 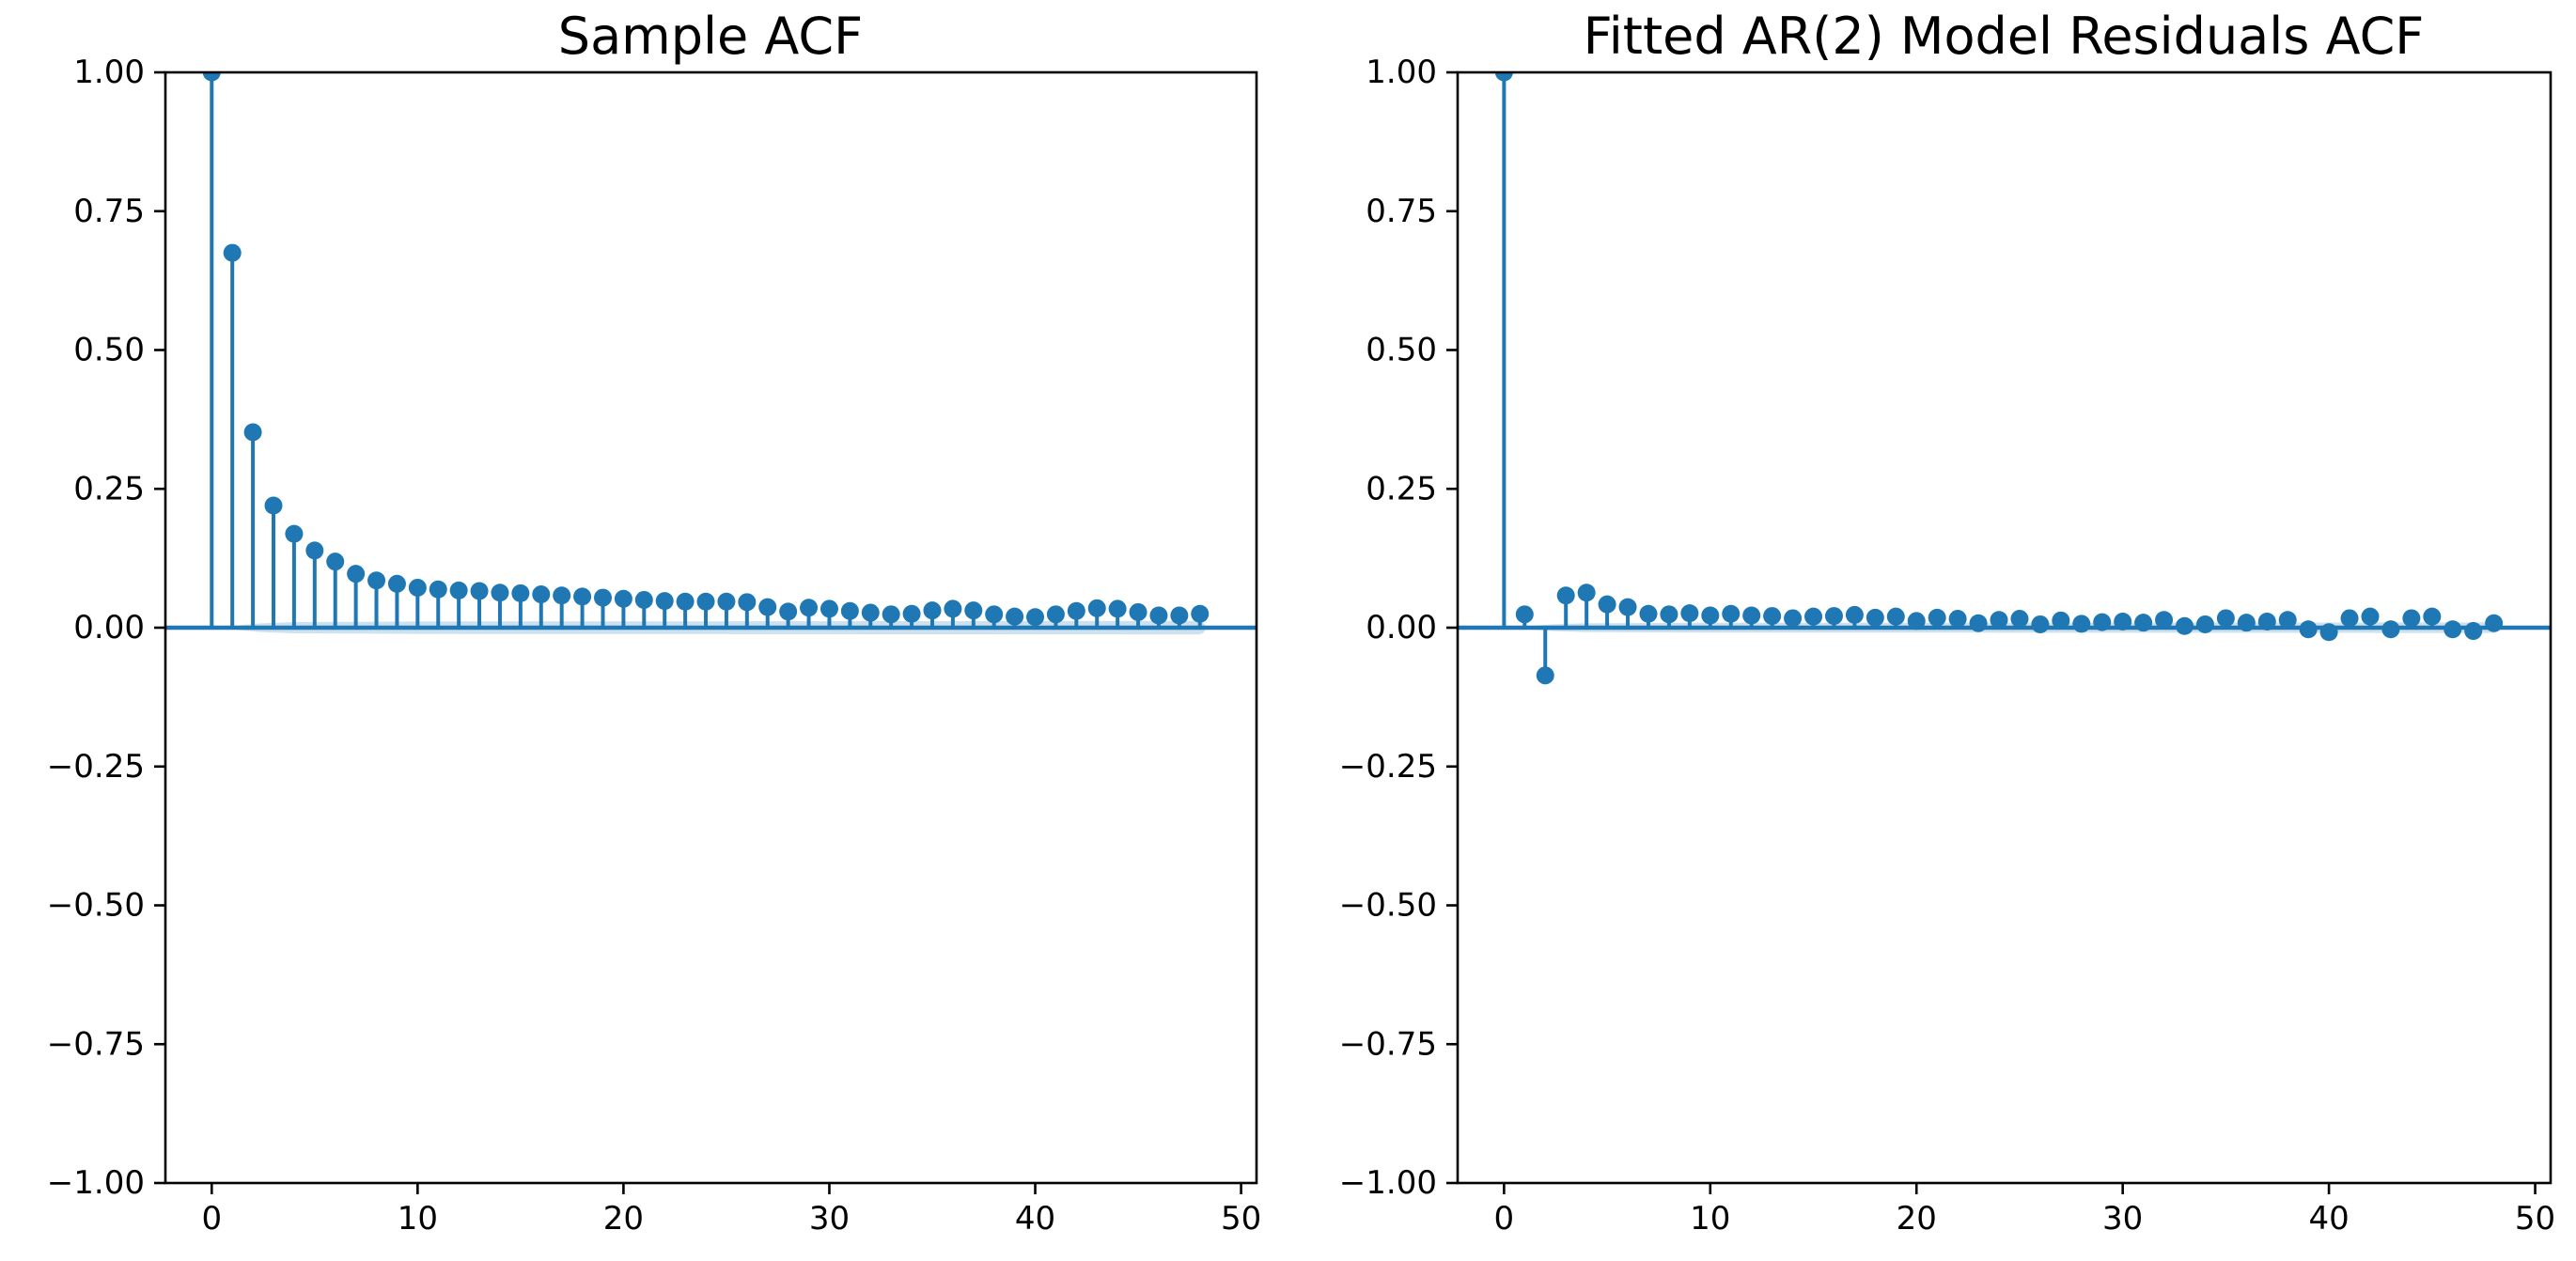 What do you see at coordinates (711, 36) in the screenshot?
I see `sample-acf-title: Sample ACF` at bounding box center [711, 36].